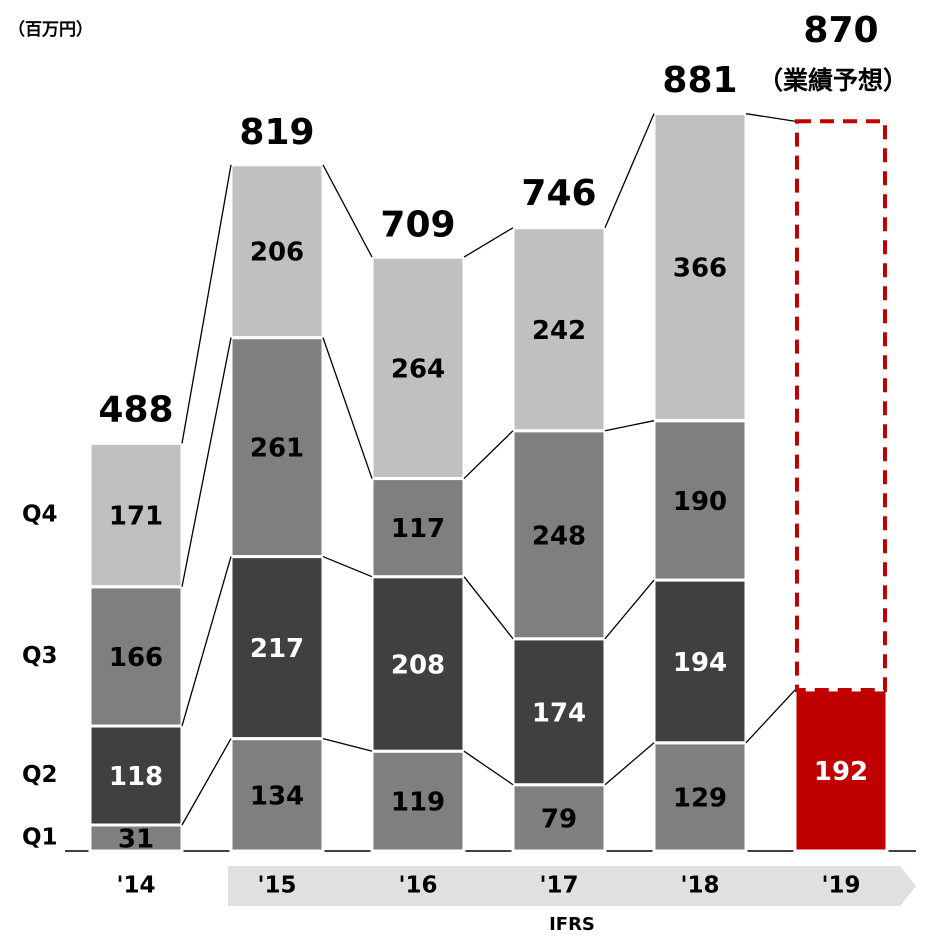 The image size is (929, 941). Describe the element at coordinates (40, 515) in the screenshot. I see `legend-label: Q4` at that location.